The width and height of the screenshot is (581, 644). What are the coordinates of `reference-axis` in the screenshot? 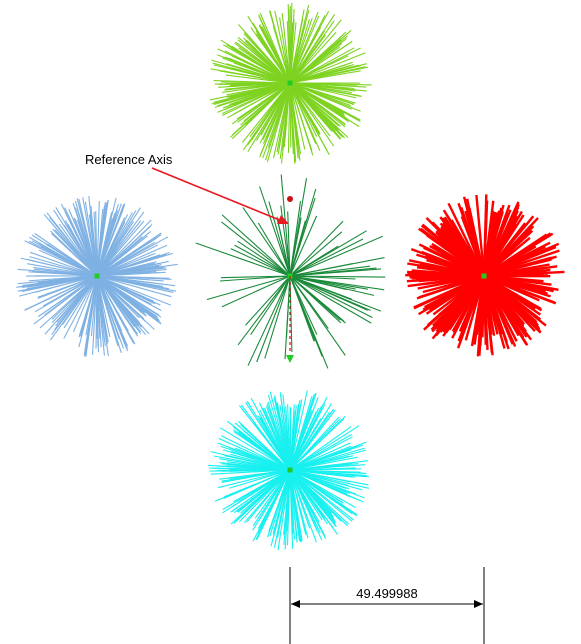 It's located at (290, 279).